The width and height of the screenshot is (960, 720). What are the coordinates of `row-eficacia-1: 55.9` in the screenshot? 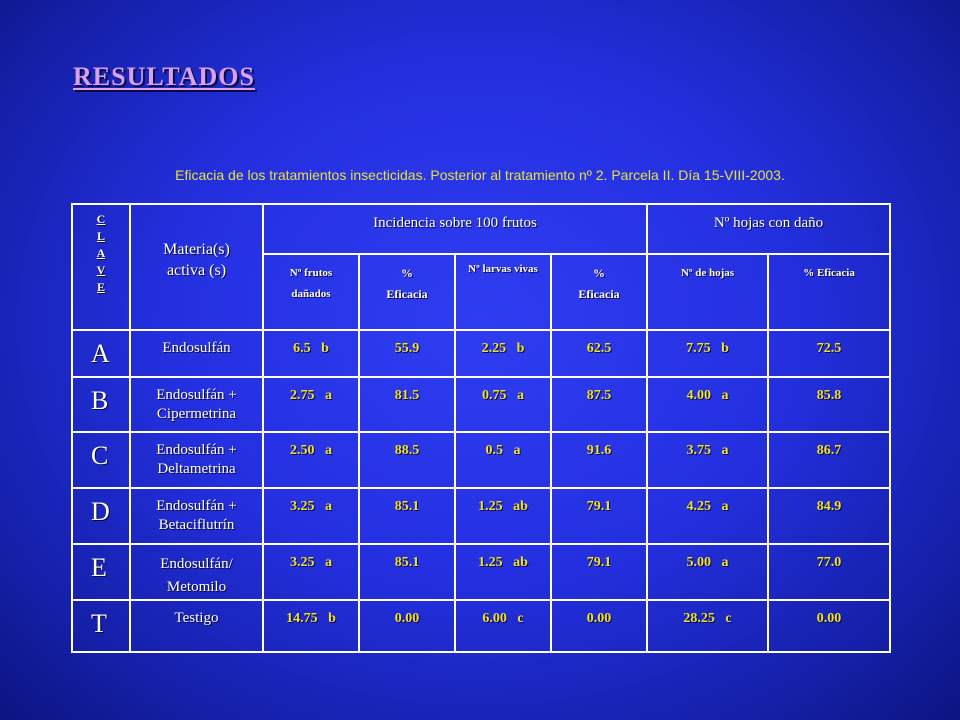 It's located at (407, 353).